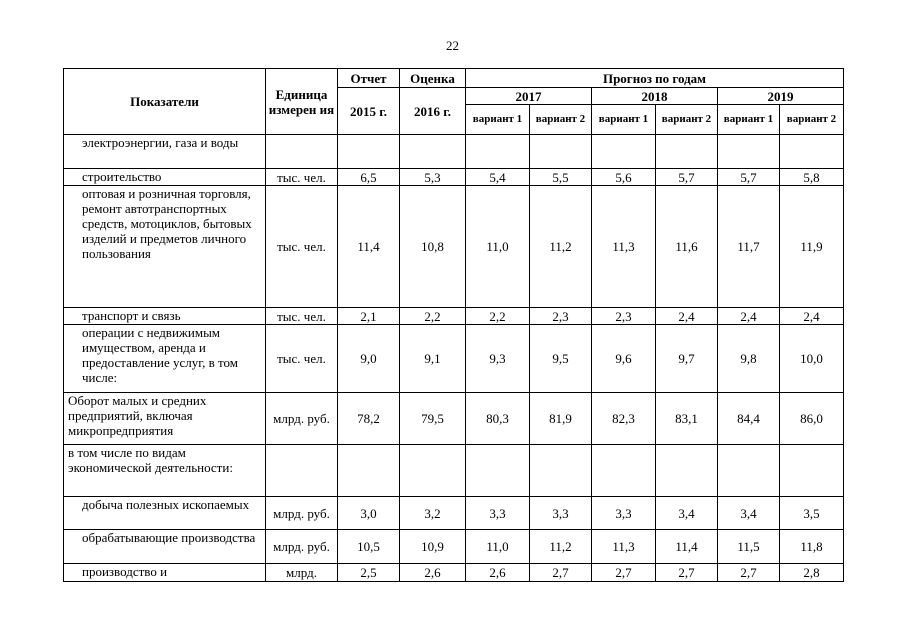  Describe the element at coordinates (432, 78) in the screenshot. I see `header-estimate: Оценка` at that location.